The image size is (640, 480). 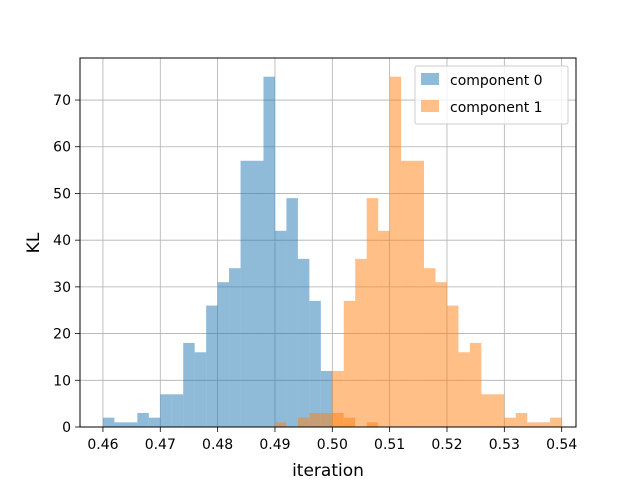 I want to click on x-axis-label: iteration, so click(x=328, y=470).